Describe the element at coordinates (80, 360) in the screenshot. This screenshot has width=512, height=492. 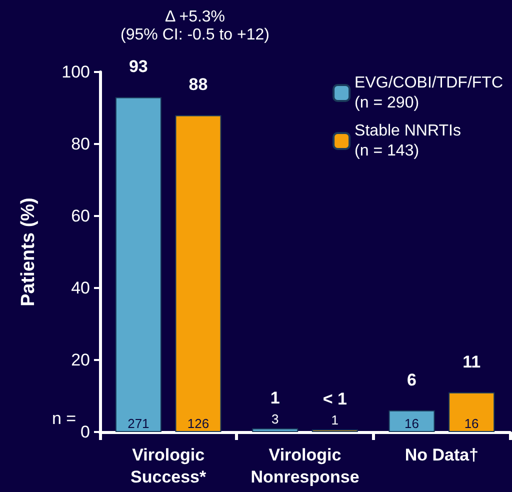
I see `y-tick-label: 20` at that location.